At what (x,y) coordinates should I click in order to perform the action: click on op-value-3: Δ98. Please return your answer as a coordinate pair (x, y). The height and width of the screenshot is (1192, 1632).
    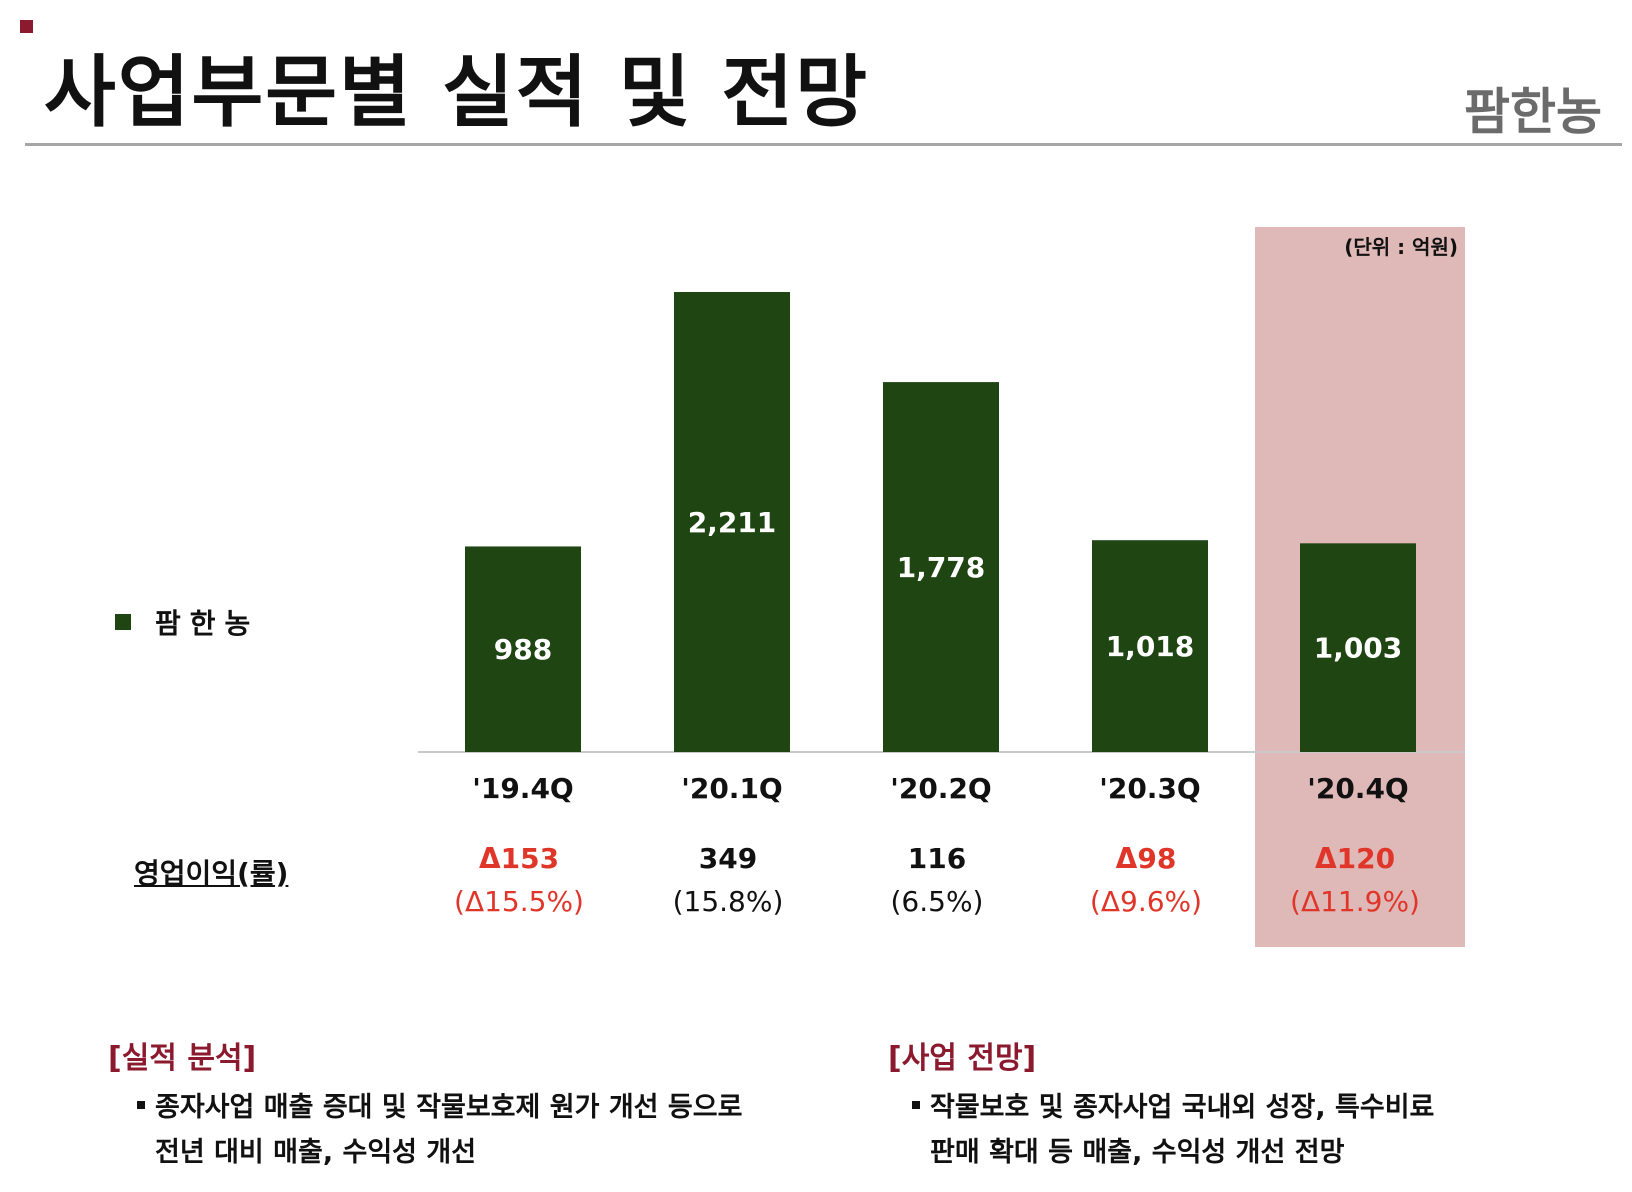
    Looking at the image, I should click on (1146, 858).